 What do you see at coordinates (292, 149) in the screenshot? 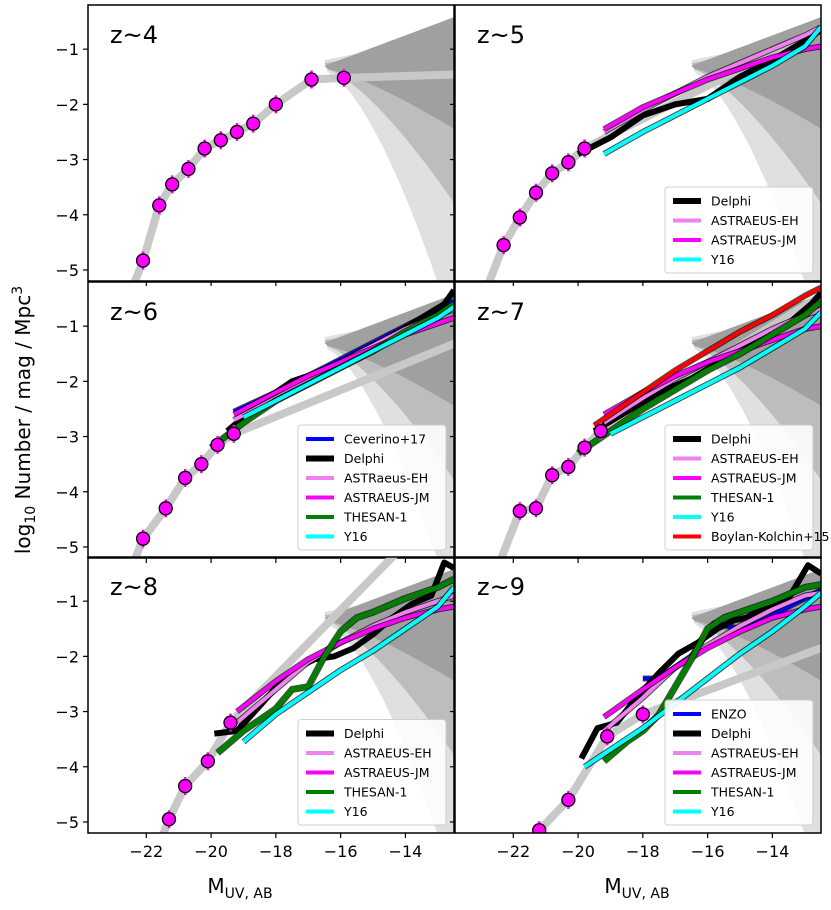
I see `plot-area` at bounding box center [292, 149].